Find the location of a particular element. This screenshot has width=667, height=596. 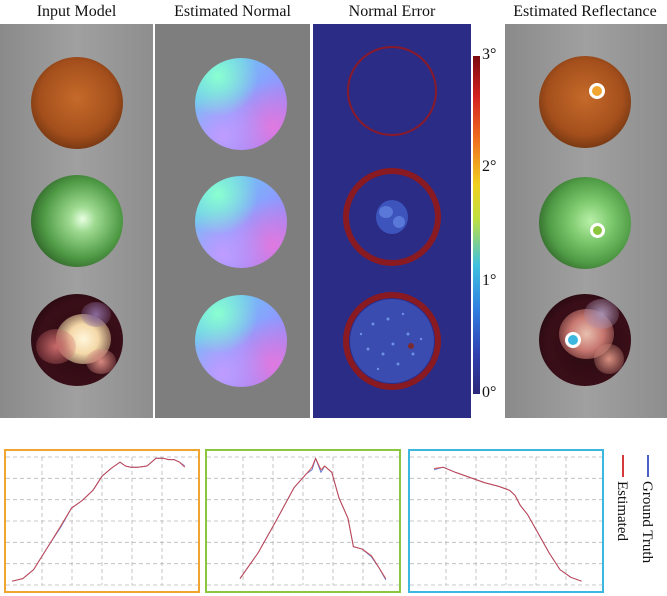

legend-ground-truth: Ground Truth is located at coordinates (648, 521).